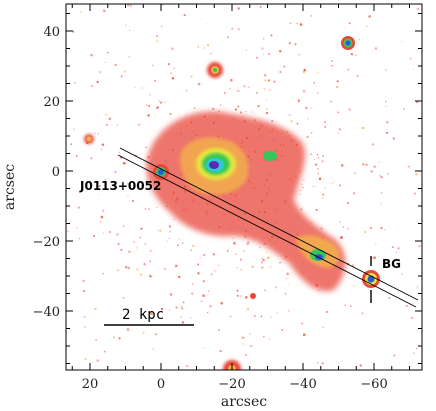 This screenshot has width=436, height=411. Describe the element at coordinates (46, 242) in the screenshot. I see `y-tick-label: −20` at that location.